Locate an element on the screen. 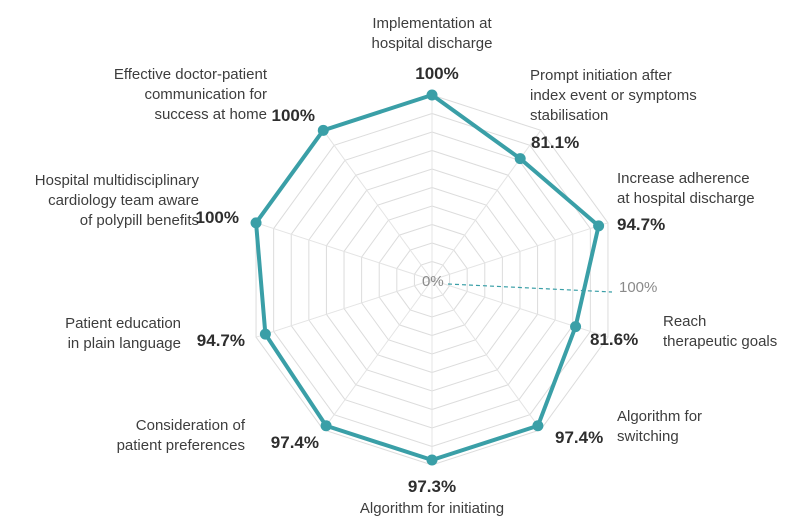 This screenshot has height=529, width=800. category-label-line: stabilisation is located at coordinates (569, 115).